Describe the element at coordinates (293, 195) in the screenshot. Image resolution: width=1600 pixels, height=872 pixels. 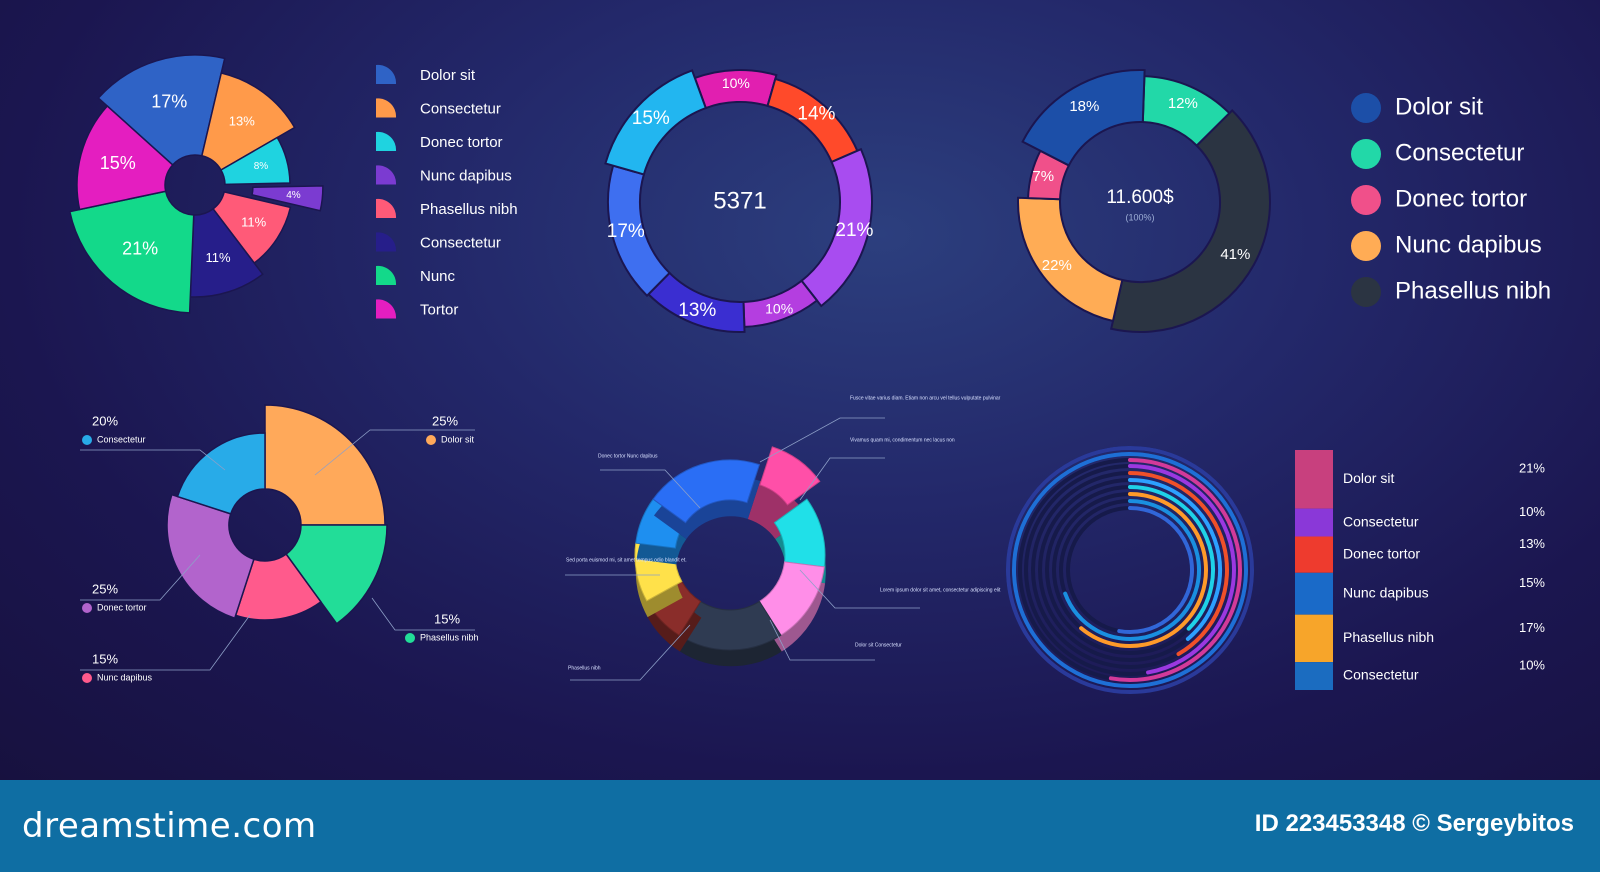
I see `slice-label: 4%` at that location.